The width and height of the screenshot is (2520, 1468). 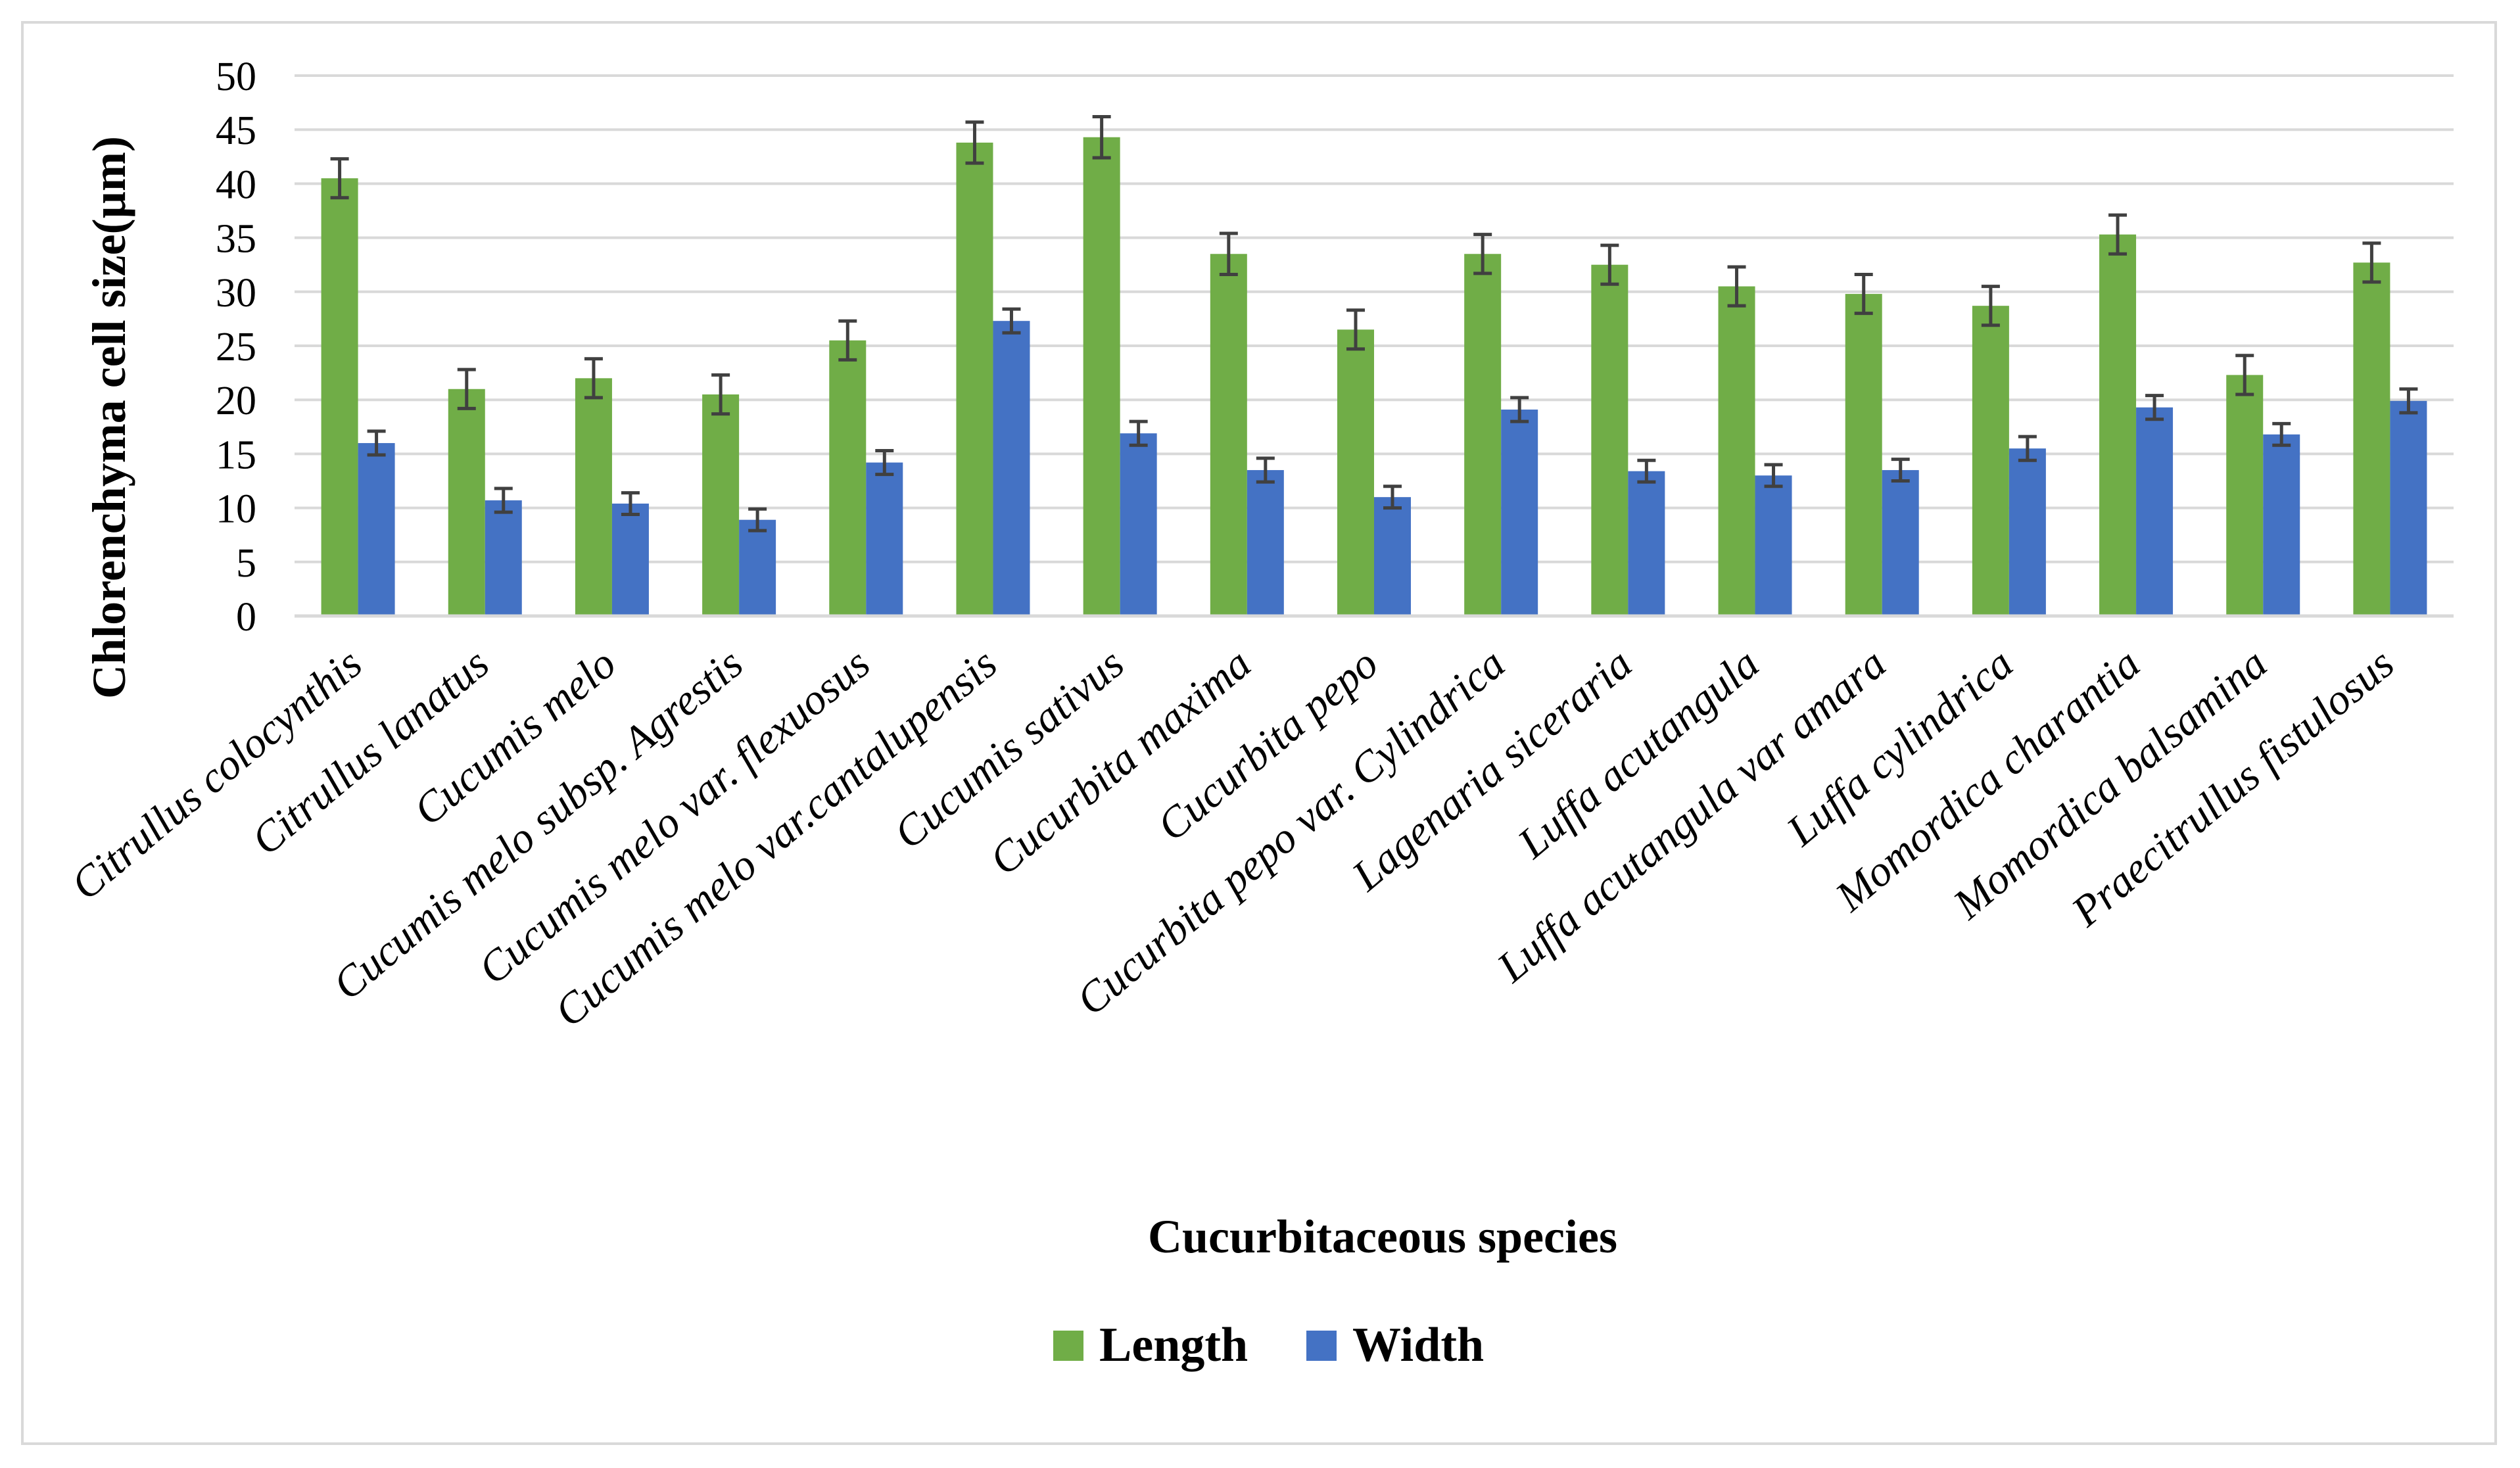 I want to click on y-axis-title: Chlorenchyma cell size(µm), so click(x=109, y=417).